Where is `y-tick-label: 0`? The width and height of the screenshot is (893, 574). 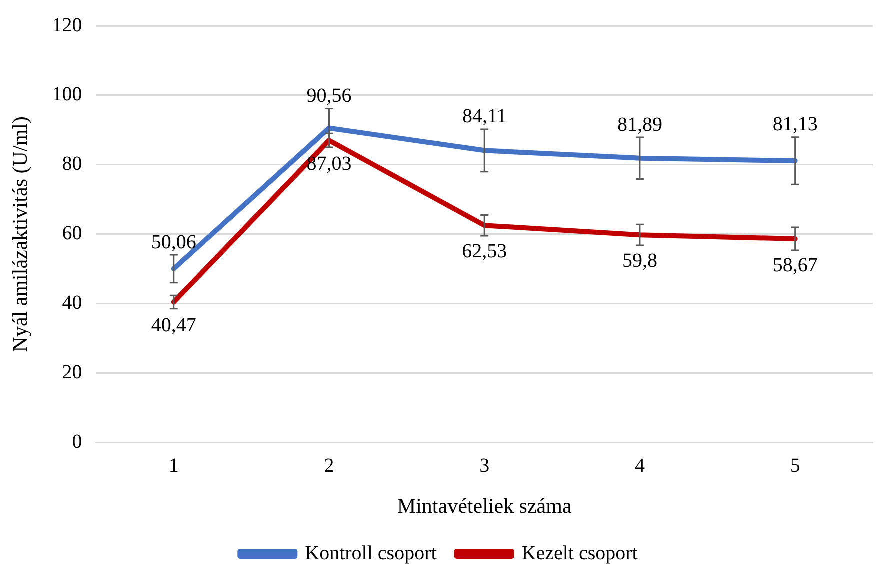
y-tick-label: 0 is located at coordinates (77, 442).